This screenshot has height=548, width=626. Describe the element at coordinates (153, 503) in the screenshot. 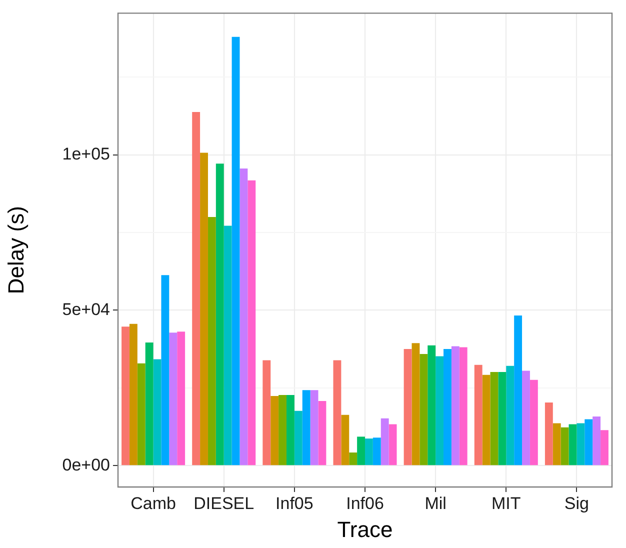

I see `x-tick-label: Camb` at that location.